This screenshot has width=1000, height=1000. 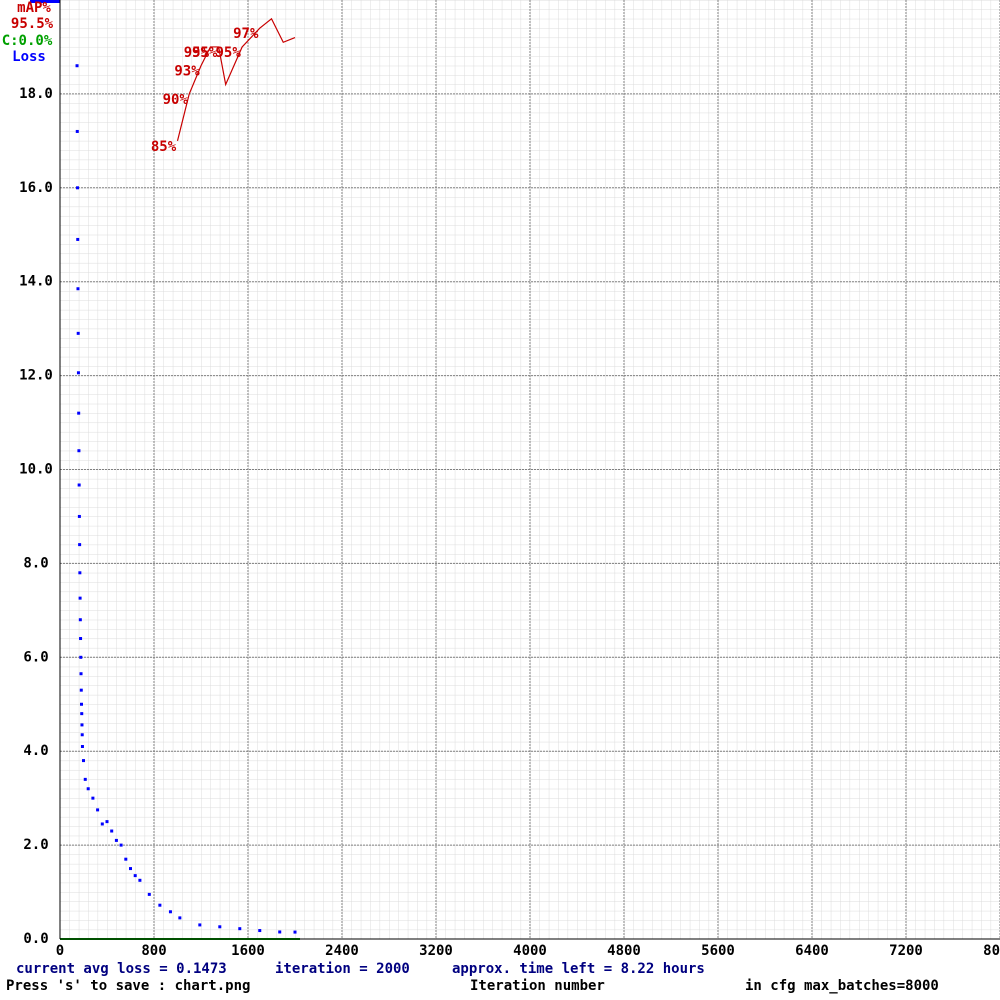 What do you see at coordinates (187, 72) in the screenshot?
I see `map-label: 93%` at bounding box center [187, 72].